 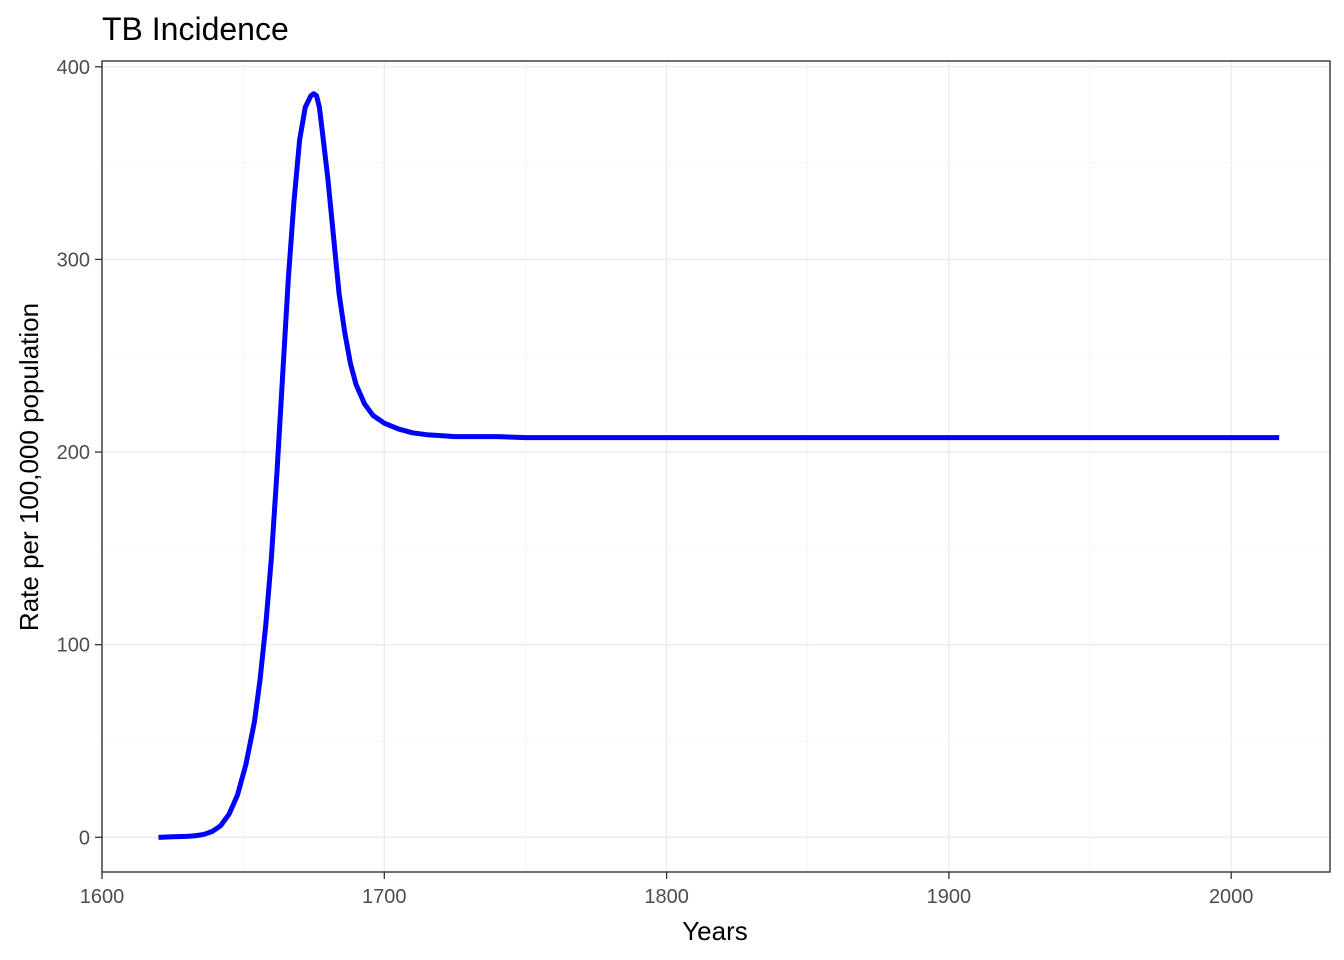 I want to click on y-tick-label: 100, so click(x=73, y=646).